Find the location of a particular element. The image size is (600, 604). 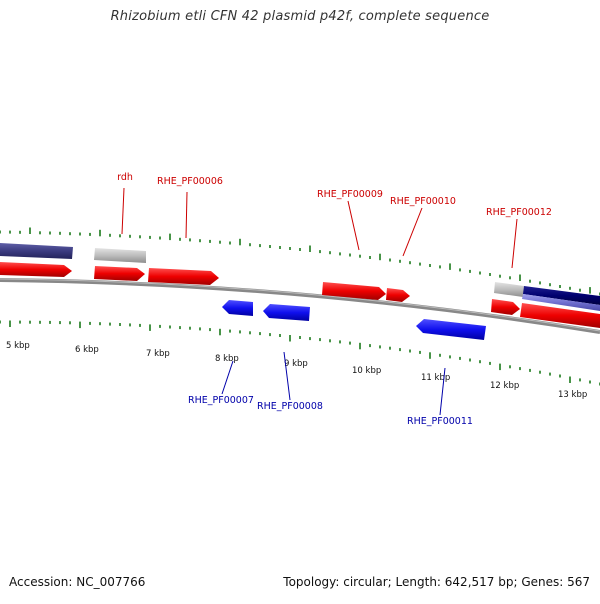

scale-label: 10 kbp is located at coordinates (366, 371).